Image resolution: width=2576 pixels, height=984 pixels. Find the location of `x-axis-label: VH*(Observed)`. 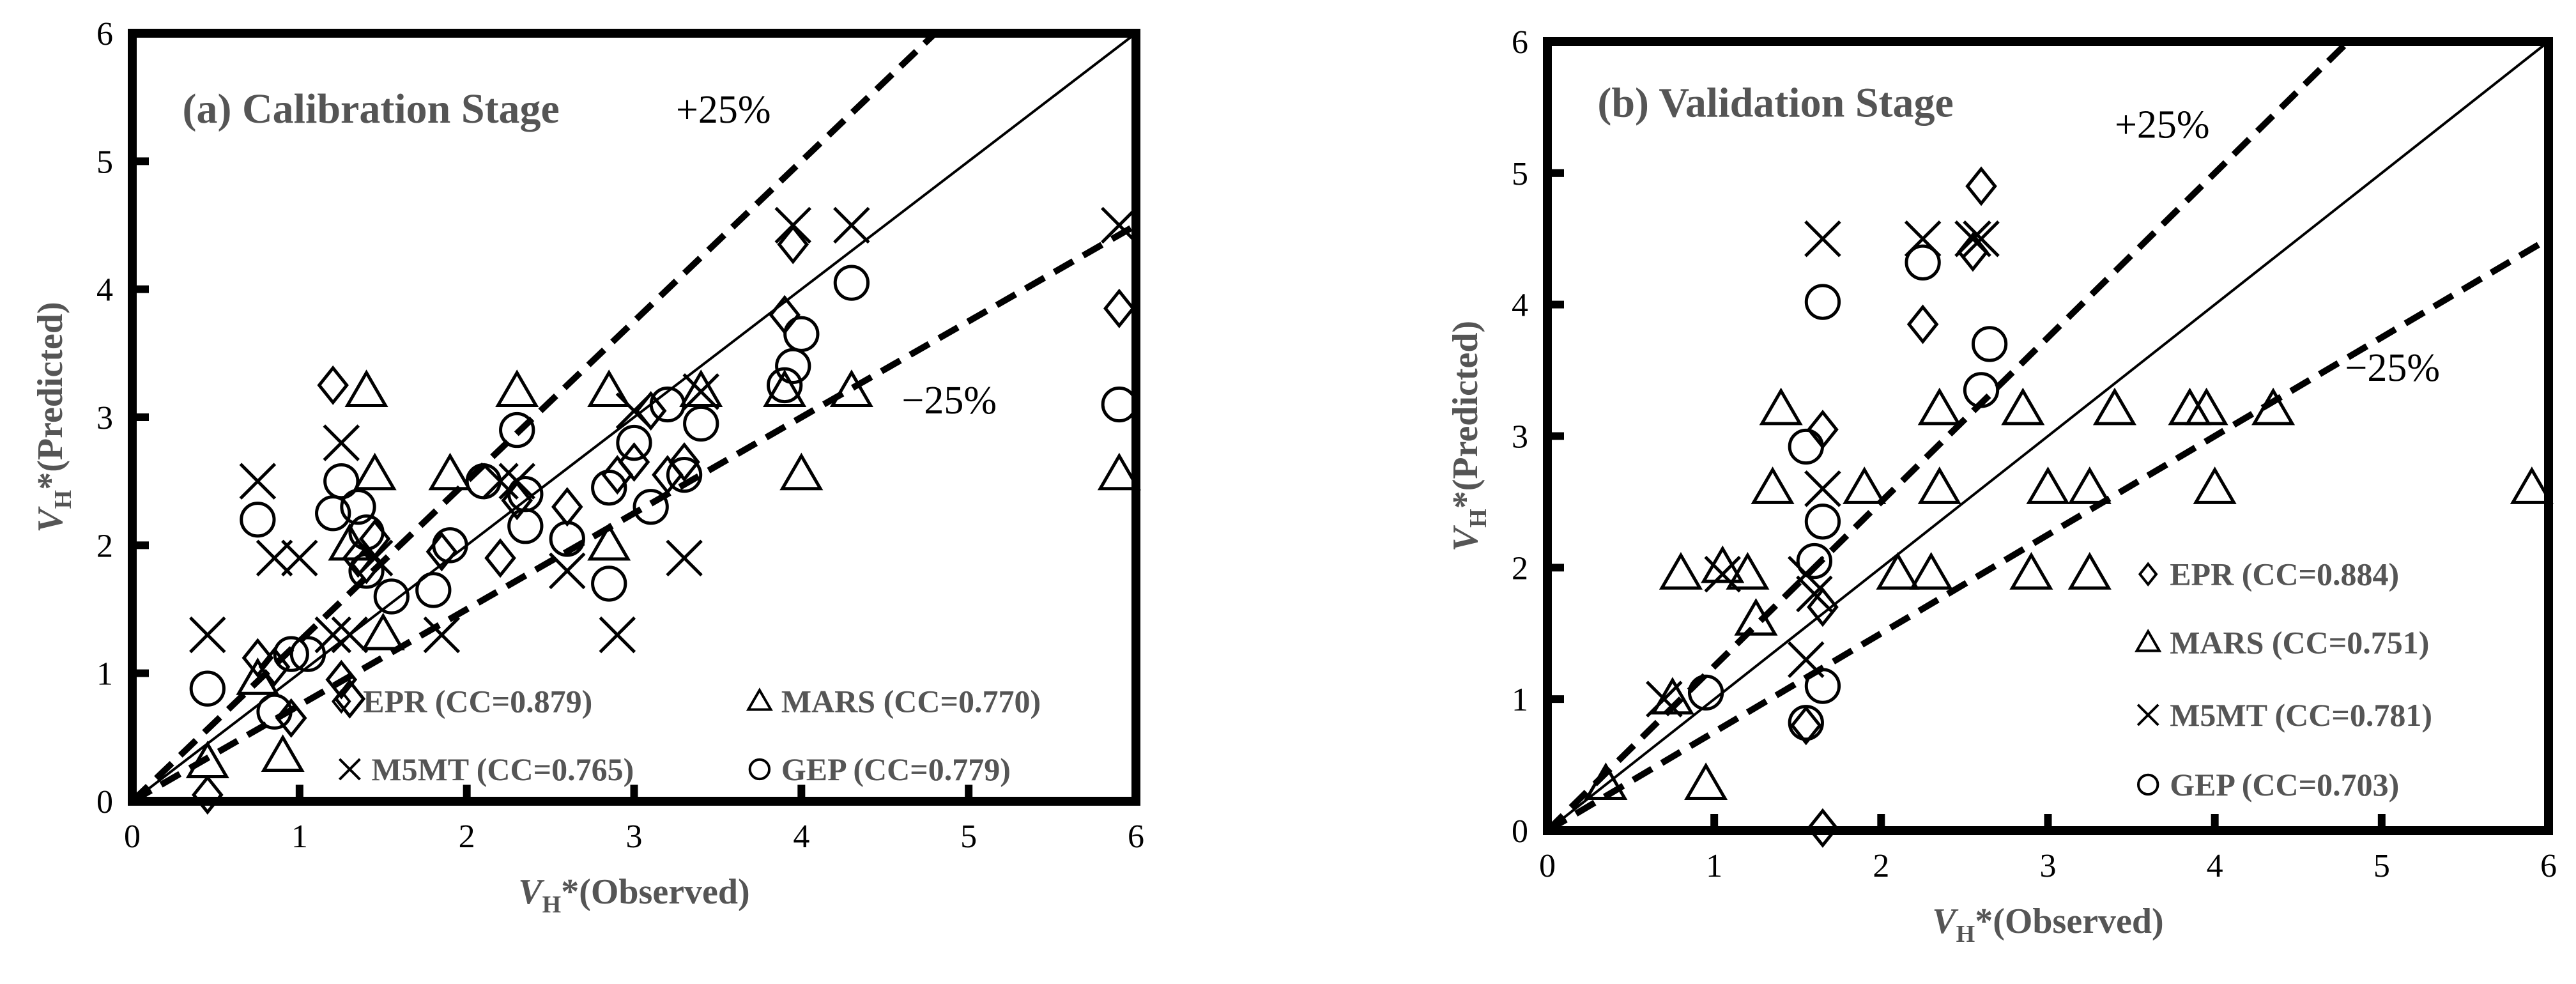

x-axis-label: VH*(Observed) is located at coordinates (633, 895).